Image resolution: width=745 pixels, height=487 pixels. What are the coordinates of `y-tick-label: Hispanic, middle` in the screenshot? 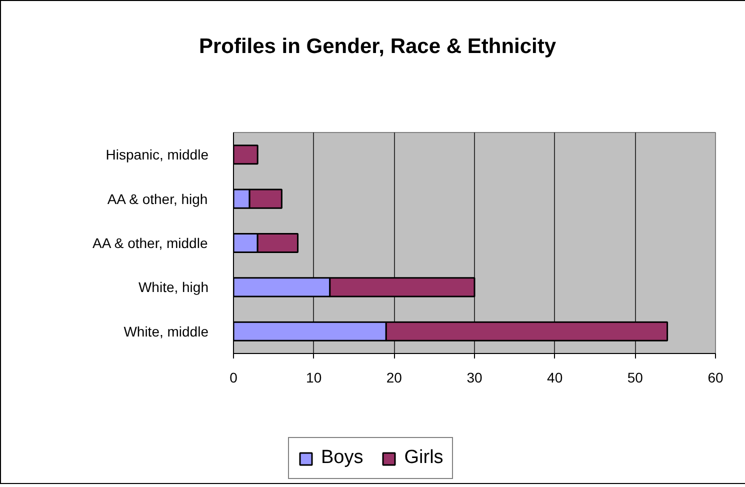 It's located at (157, 154).